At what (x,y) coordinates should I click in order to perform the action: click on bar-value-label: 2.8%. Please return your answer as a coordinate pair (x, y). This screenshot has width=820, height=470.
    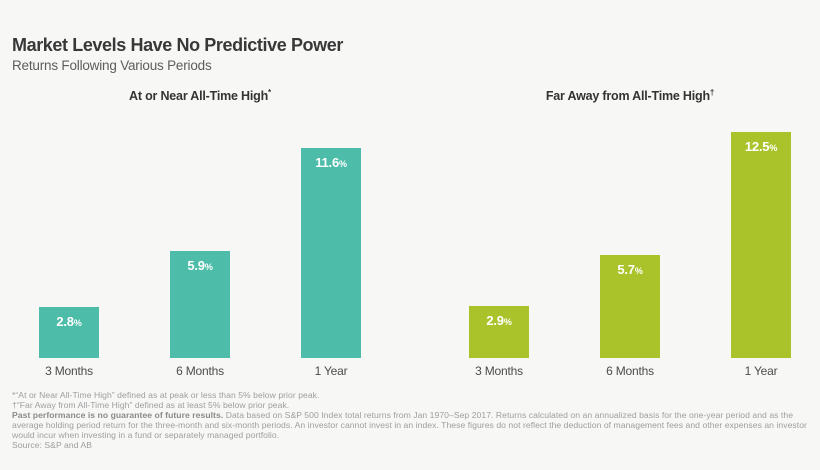
    Looking at the image, I should click on (69, 322).